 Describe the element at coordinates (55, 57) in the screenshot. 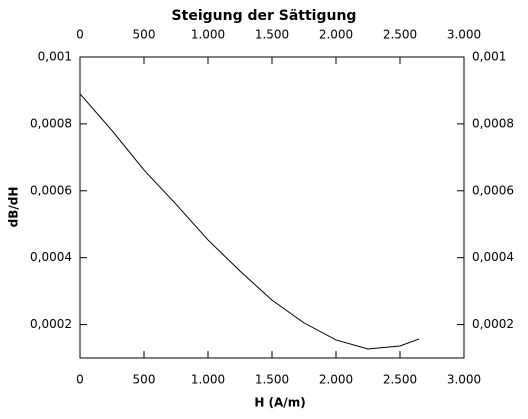

I see `y-tick-label: 0,001` at that location.